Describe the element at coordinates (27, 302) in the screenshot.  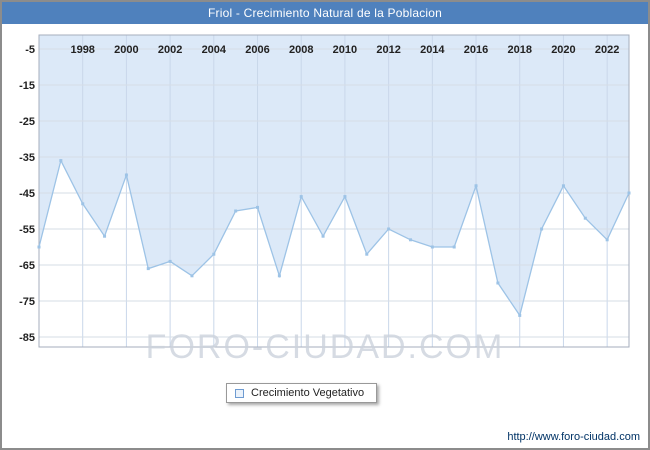
I see `y-axis-tick-label: -75` at that location.